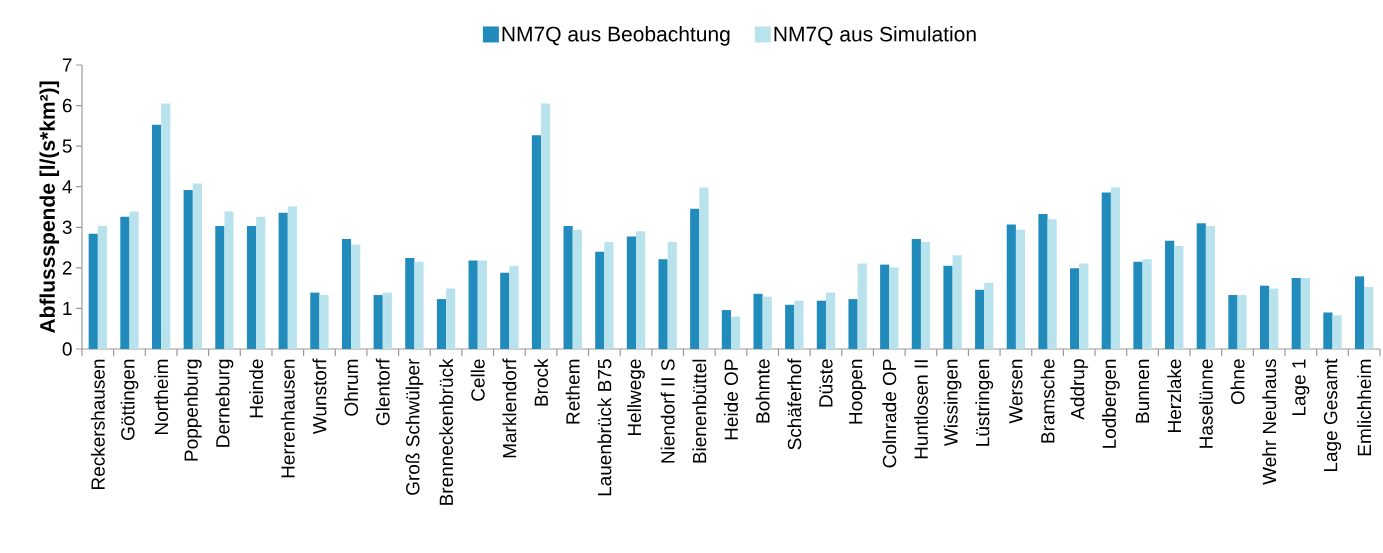  Describe the element at coordinates (1205, 403) in the screenshot. I see `x-tick-label: Haselünne` at that location.